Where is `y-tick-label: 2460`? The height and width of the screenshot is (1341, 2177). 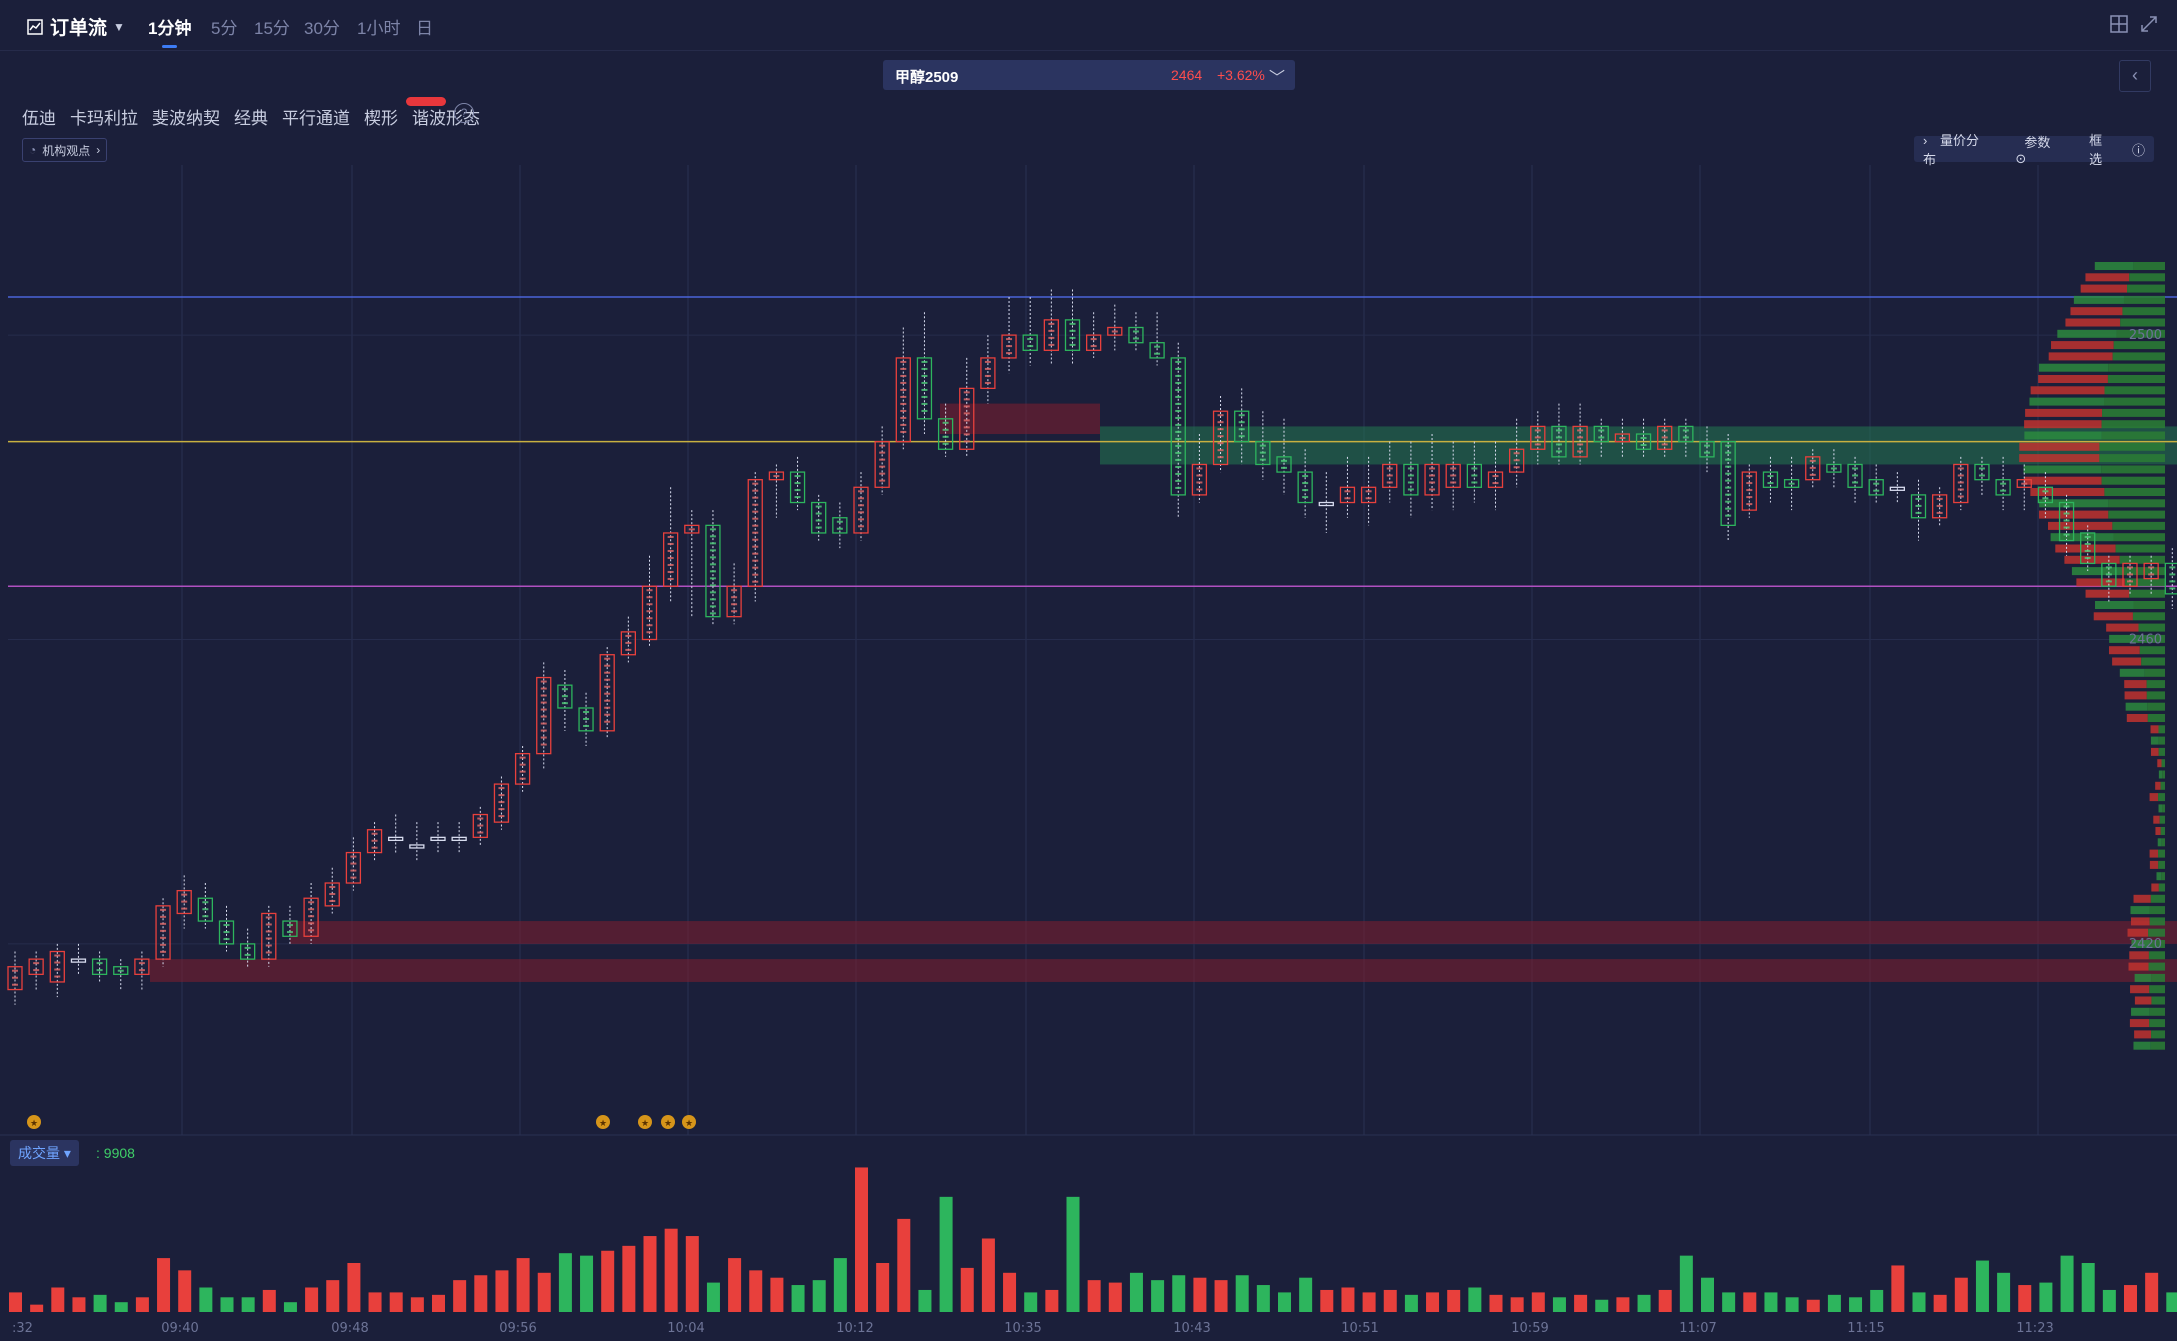 y-tick-label: 2460 is located at coordinates (2145, 640).